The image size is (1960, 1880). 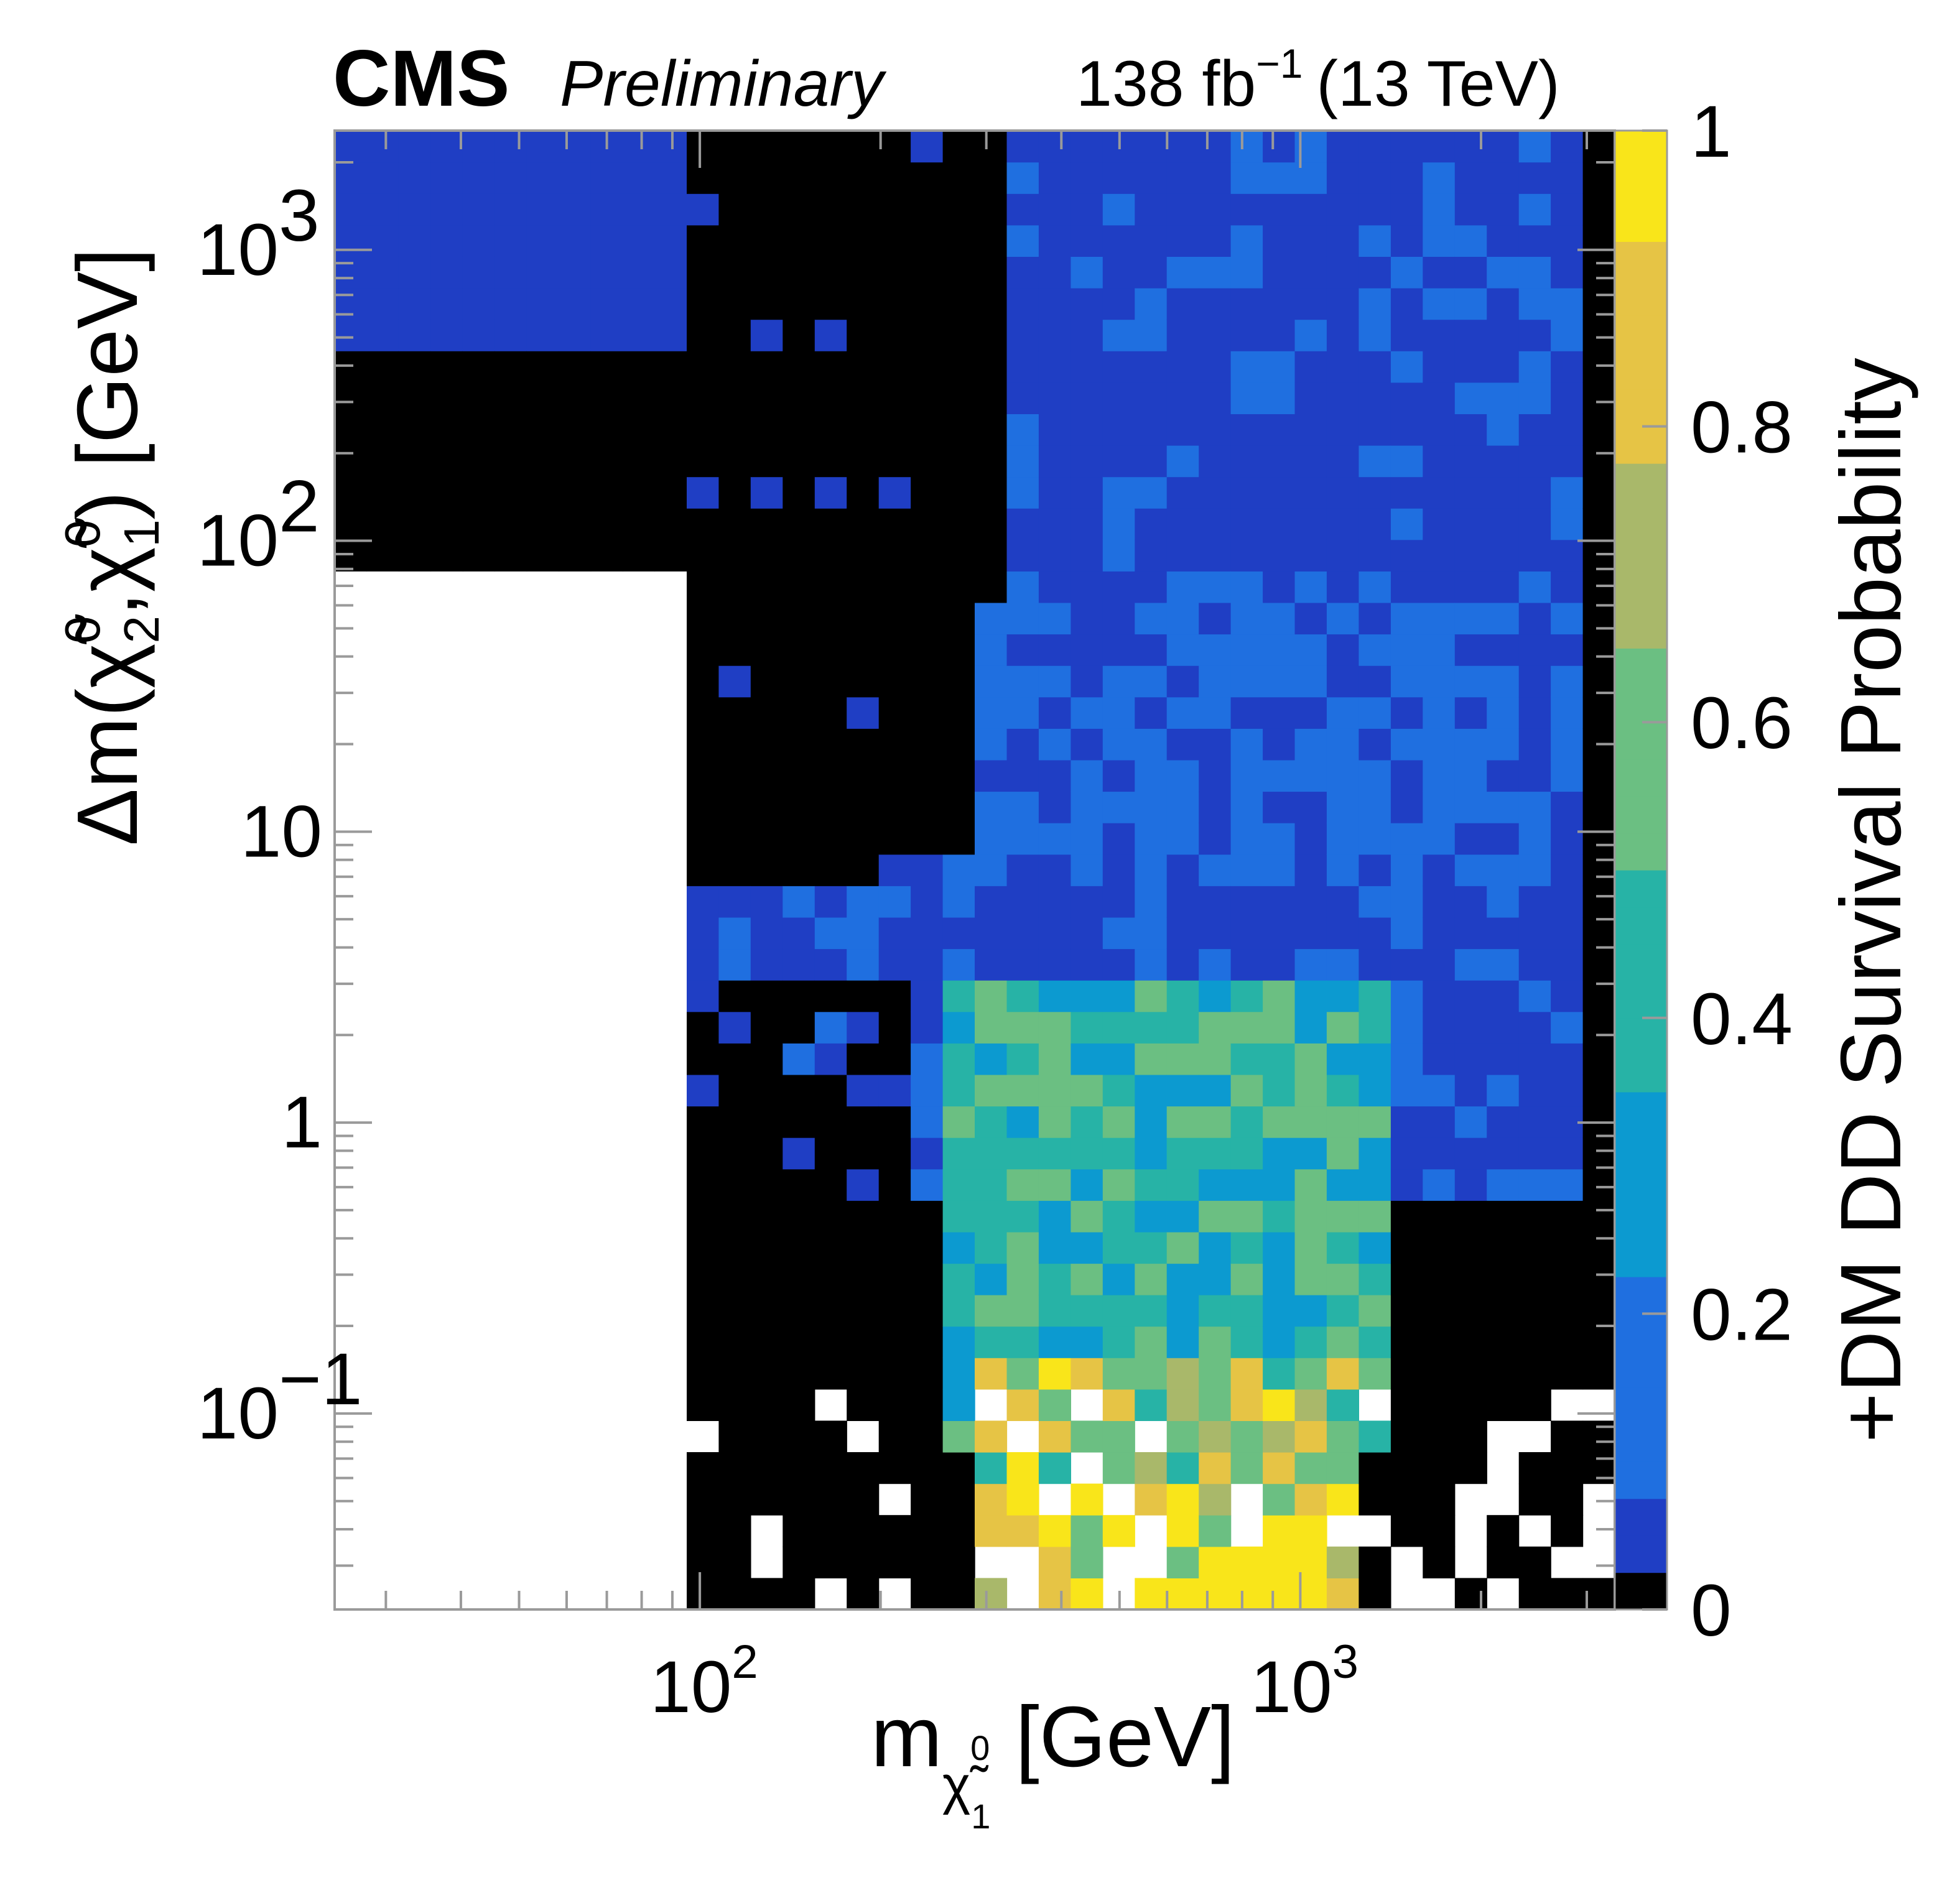 What do you see at coordinates (238, 1414) in the screenshot?
I see `y-tick-label: 10` at bounding box center [238, 1414].